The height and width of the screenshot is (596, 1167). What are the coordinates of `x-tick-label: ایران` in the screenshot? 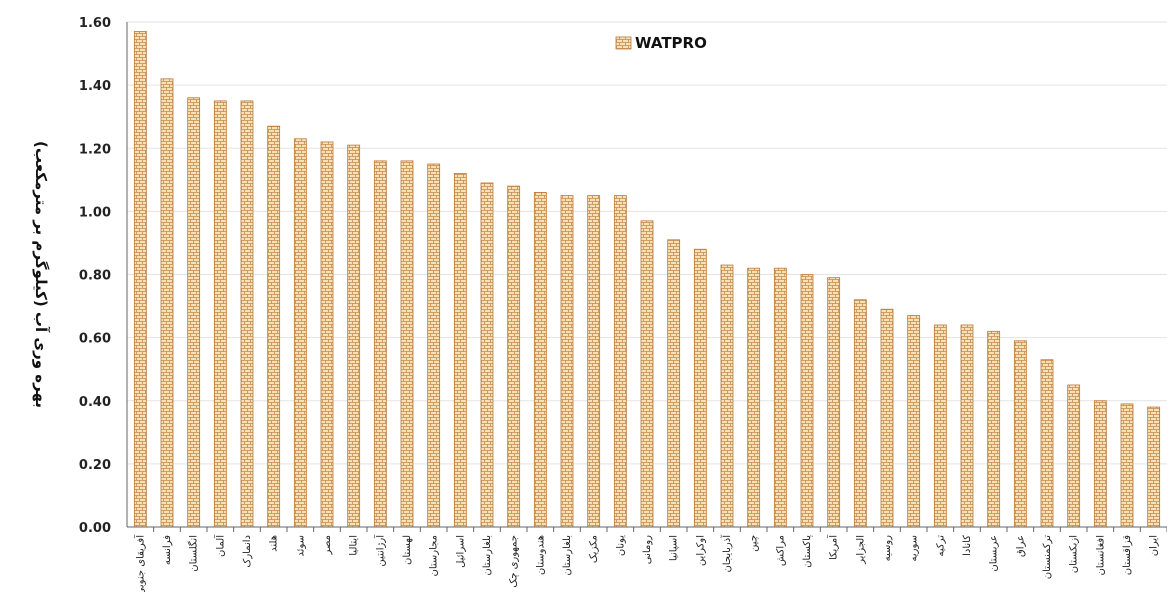 It's located at (1154, 545).